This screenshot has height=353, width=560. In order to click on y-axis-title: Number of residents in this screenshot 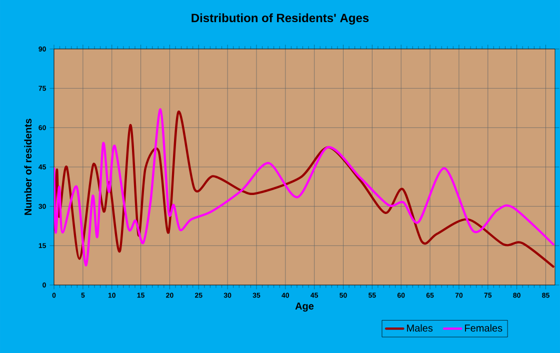, I will do `click(28, 166)`.